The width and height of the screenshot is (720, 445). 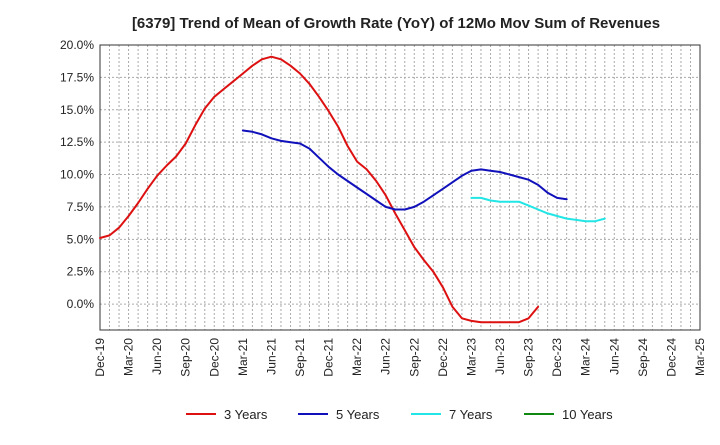 What do you see at coordinates (300, 357) in the screenshot?
I see `x-tick-label: Sep-21` at bounding box center [300, 357].